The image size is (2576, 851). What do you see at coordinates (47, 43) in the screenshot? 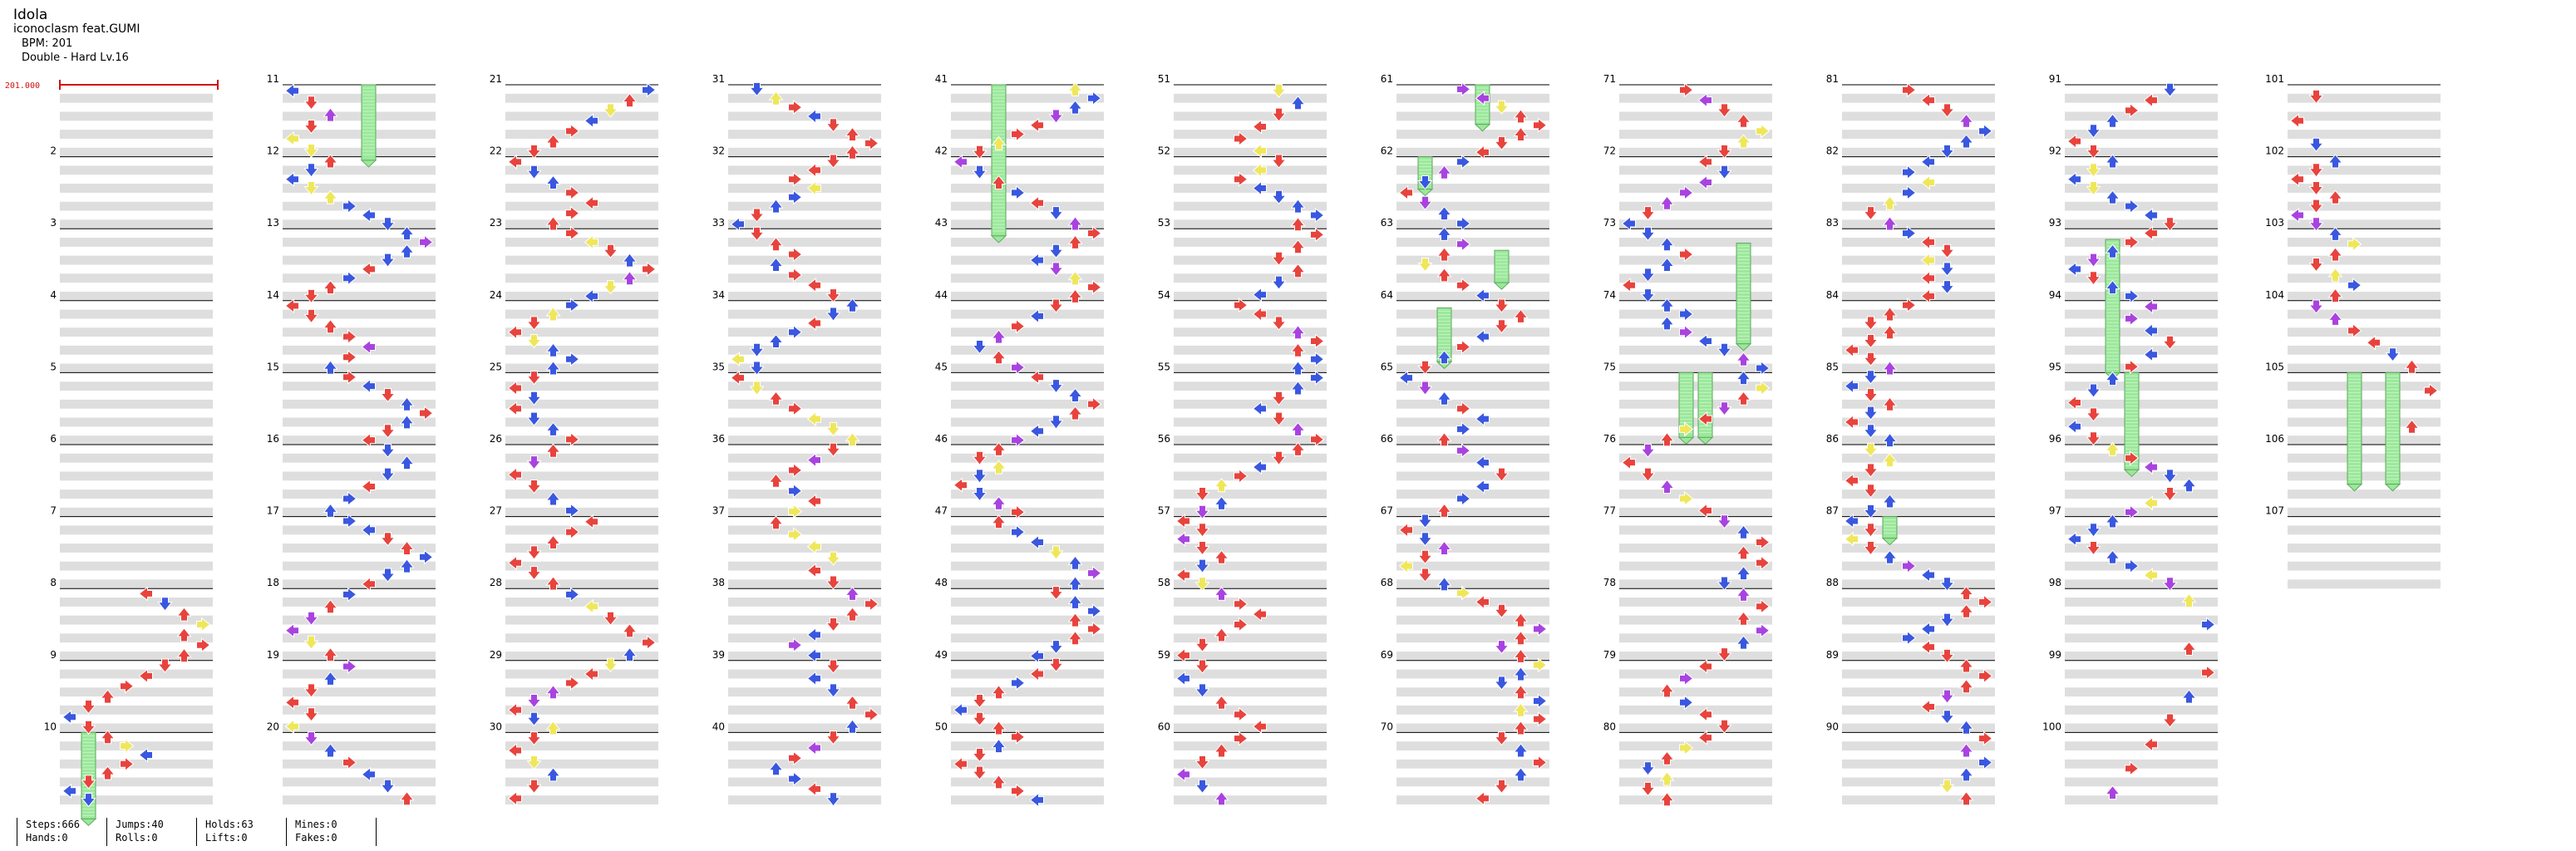
I see `song-bpm: BPM: 201` at bounding box center [47, 43].